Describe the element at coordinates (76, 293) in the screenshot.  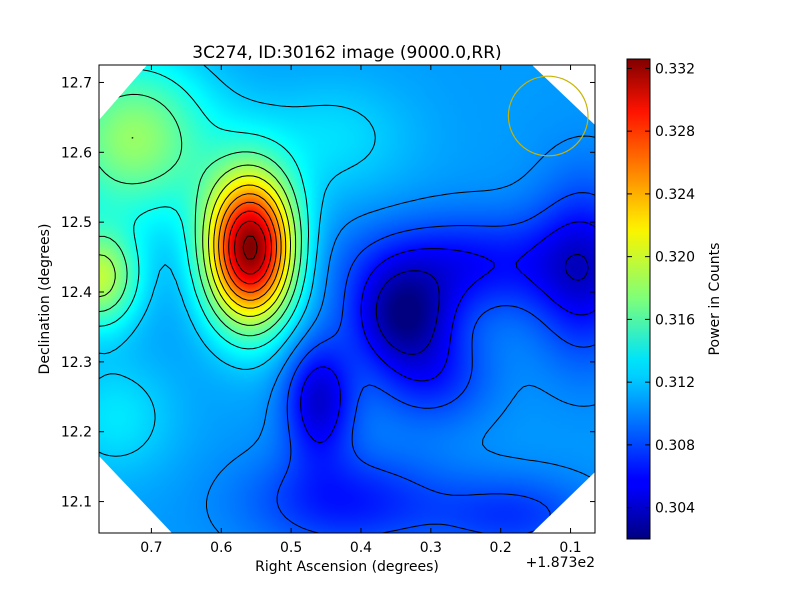
I see `y-tick-label: 12.4` at that location.